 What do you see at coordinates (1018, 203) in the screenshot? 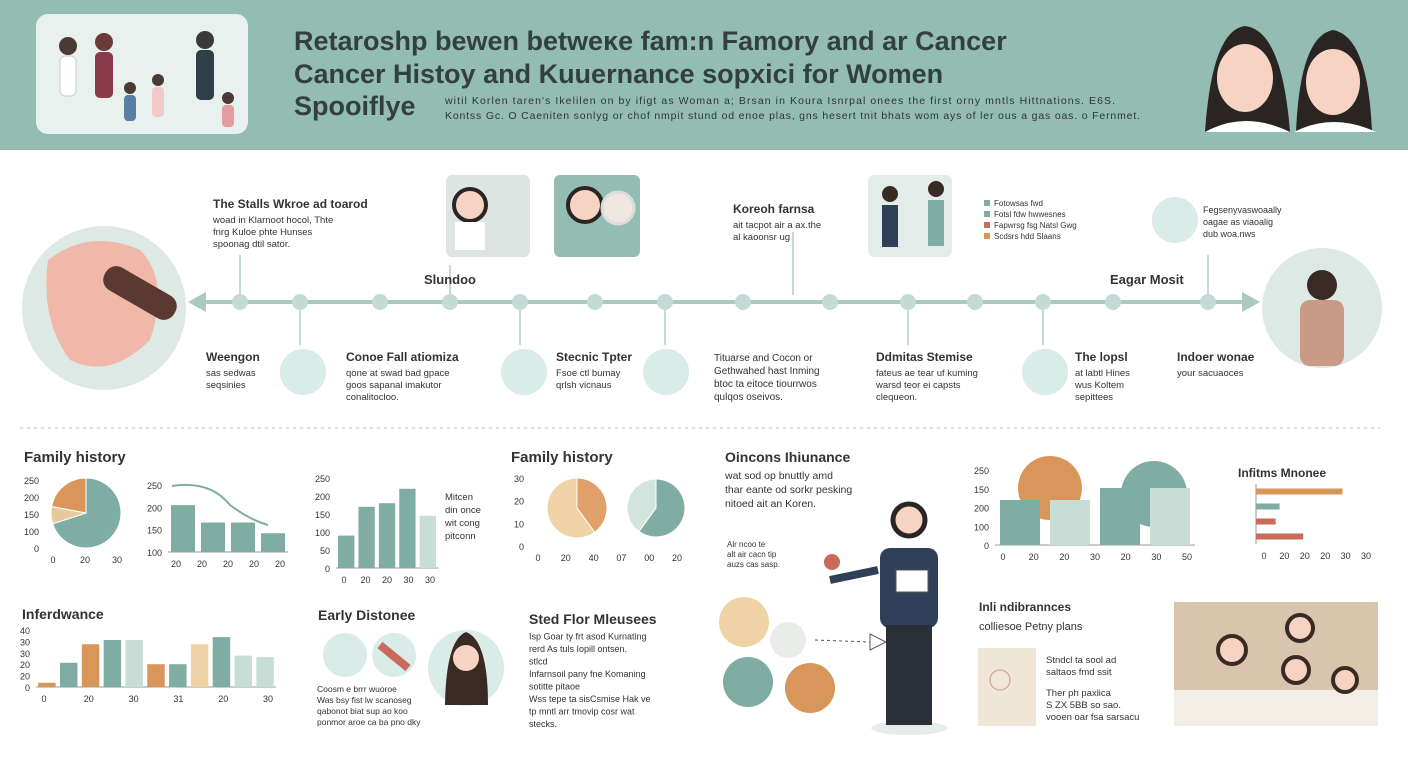
I see `block-line: Fotowsas fwd` at bounding box center [1018, 203].